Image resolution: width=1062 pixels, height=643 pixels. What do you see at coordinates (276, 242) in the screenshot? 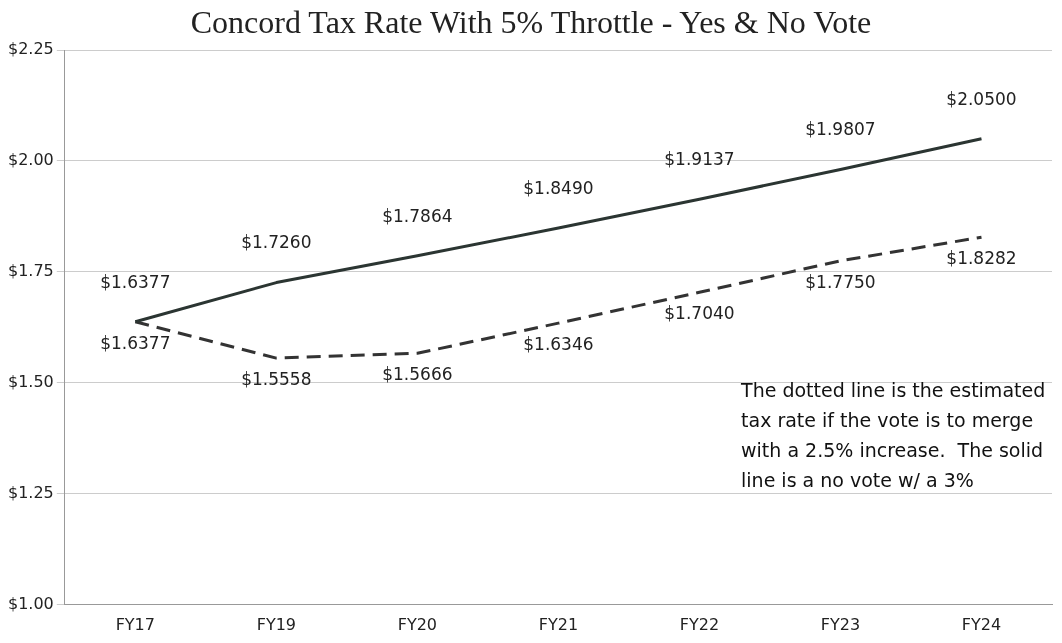
I see `data-label: $1.7260` at bounding box center [276, 242].